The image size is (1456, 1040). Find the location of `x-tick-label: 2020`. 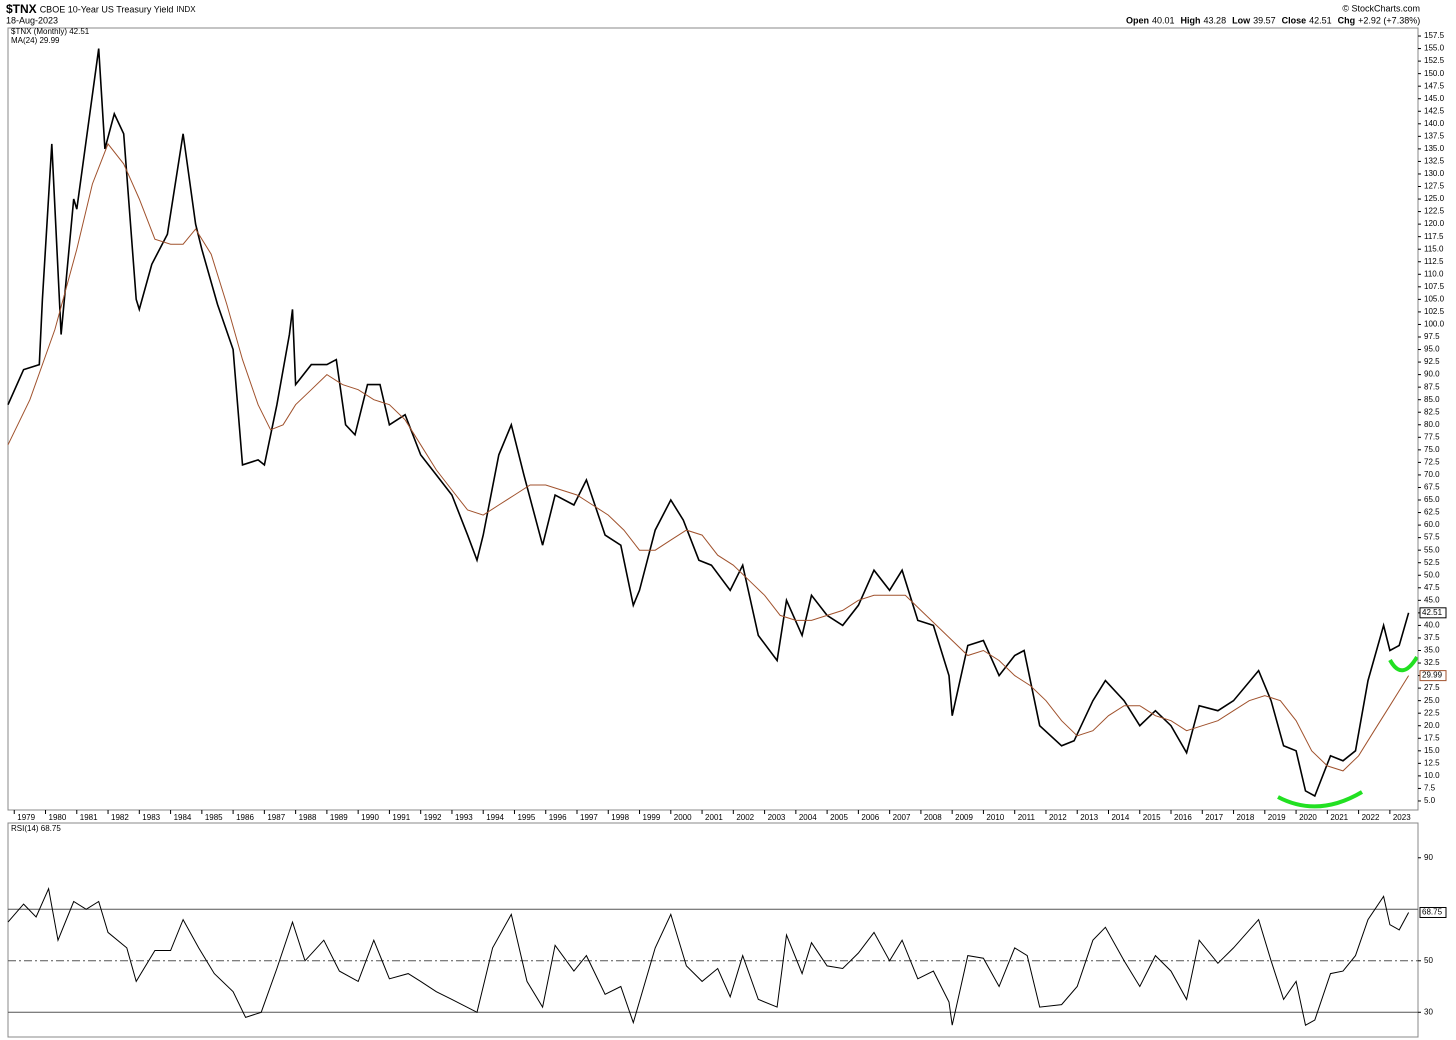

x-tick-label: 2020 is located at coordinates (1308, 817).